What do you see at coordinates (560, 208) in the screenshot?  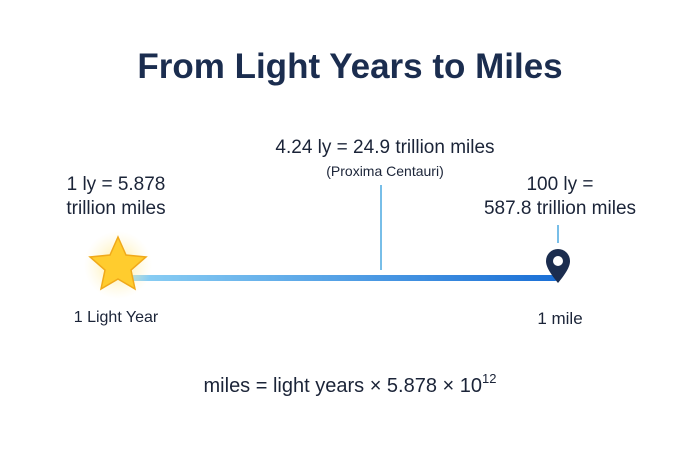 I see `right-label: 587.8 trillion miles` at bounding box center [560, 208].